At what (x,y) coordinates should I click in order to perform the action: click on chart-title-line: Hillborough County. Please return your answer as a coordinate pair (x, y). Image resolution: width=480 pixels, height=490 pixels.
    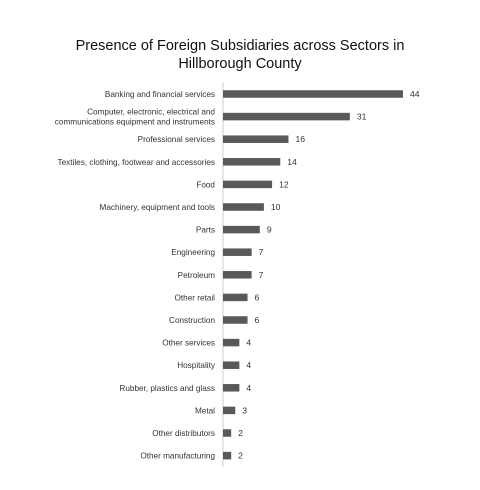
    Looking at the image, I should click on (240, 64).